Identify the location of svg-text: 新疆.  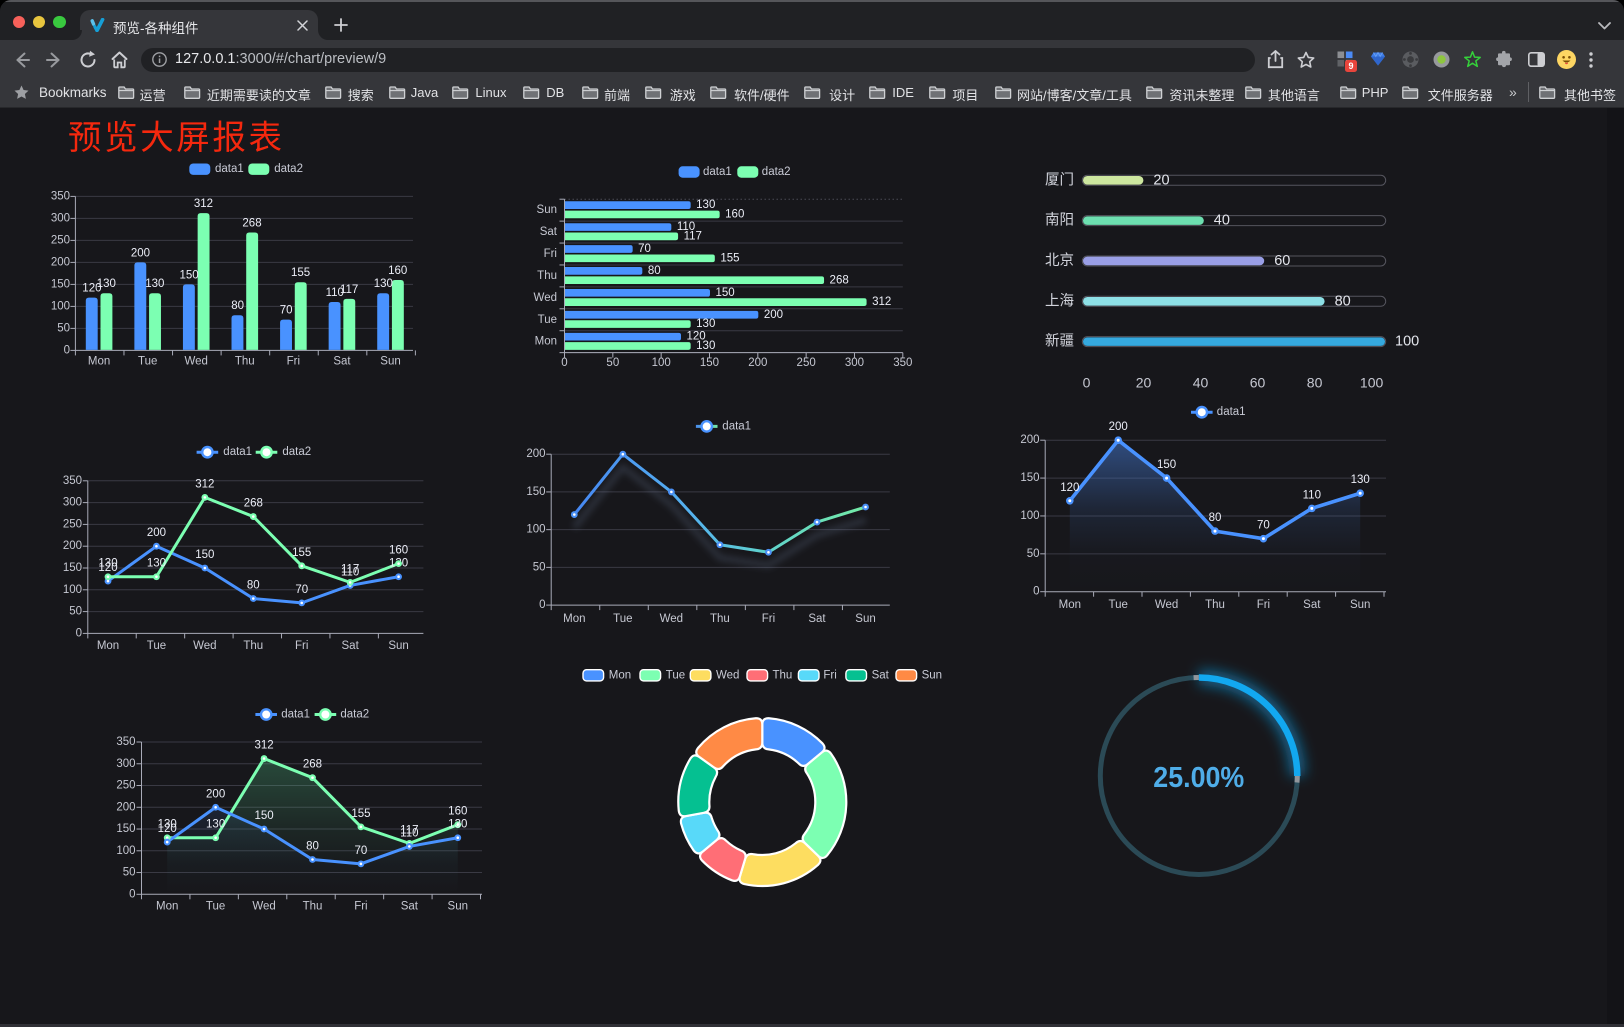
(1059, 341).